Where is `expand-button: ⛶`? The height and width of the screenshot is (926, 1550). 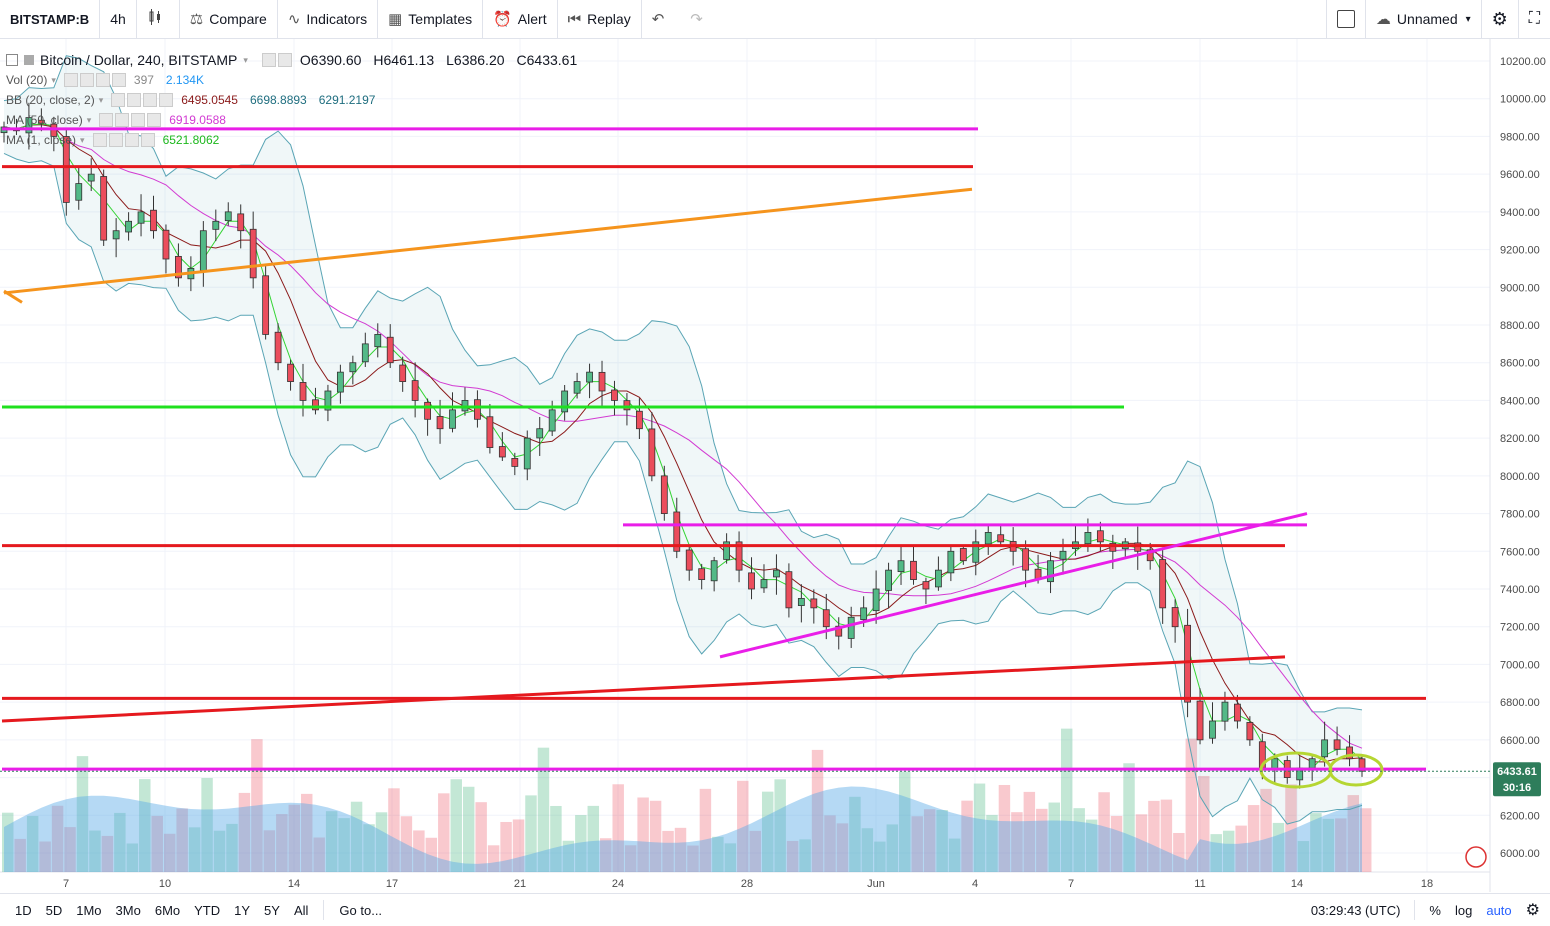 expand-button: ⛶ is located at coordinates (1533, 19).